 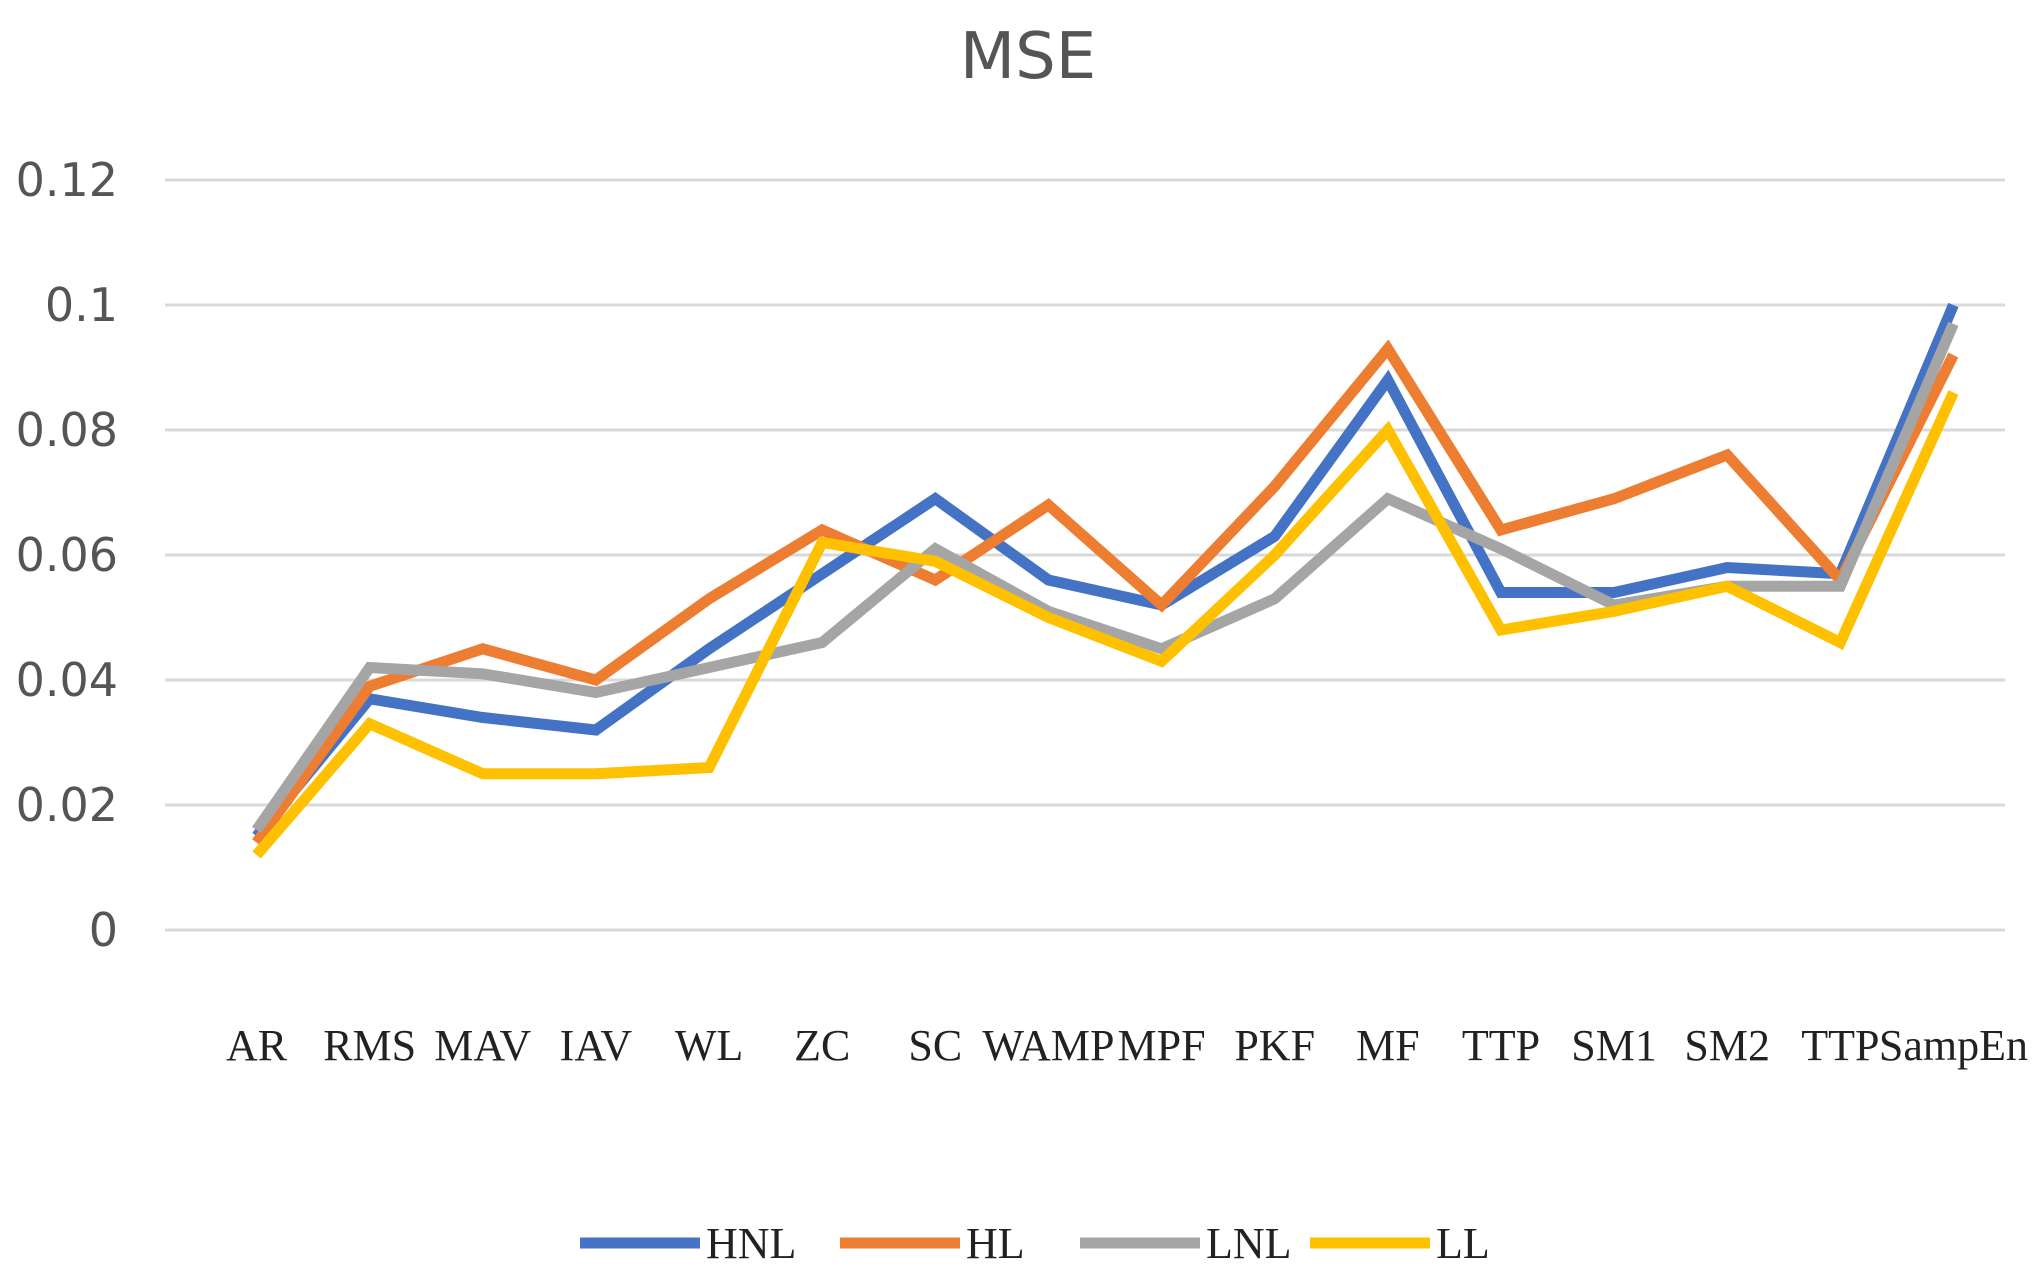 I want to click on y-tick-label: 0.04, so click(x=67, y=680).